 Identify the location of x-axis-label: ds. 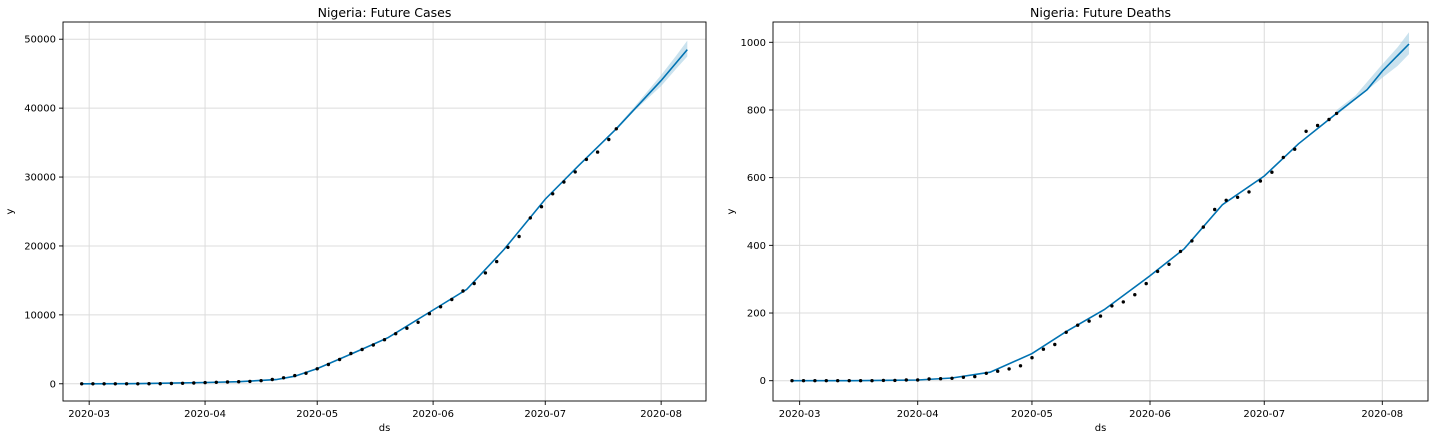
(1101, 428).